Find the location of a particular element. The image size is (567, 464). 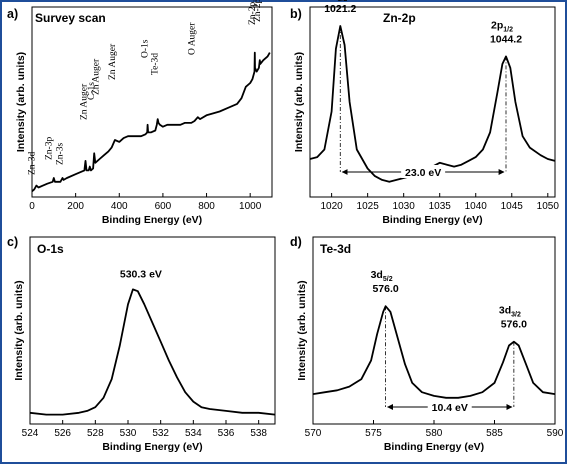

peak-label-subscript: 3/2 is located at coordinates (255, 1).